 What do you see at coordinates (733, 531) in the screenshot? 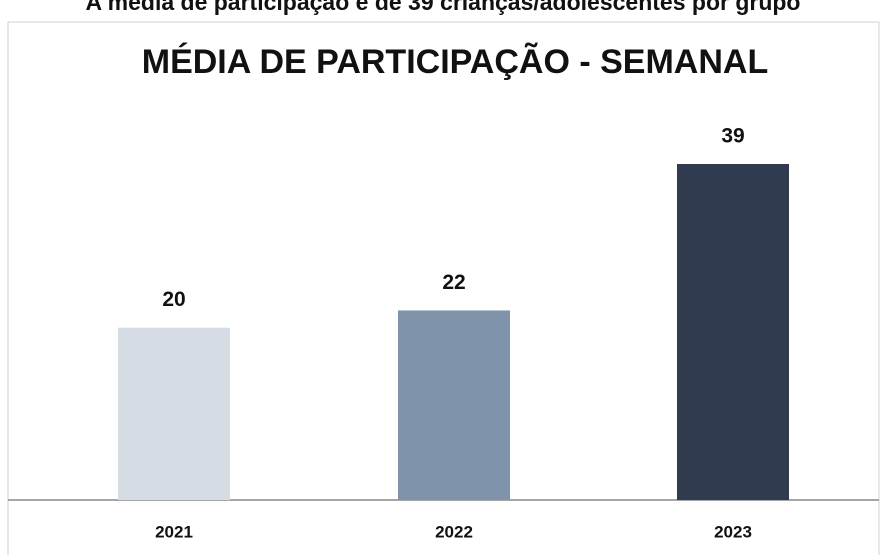
I see `x-tick-label: 2023` at bounding box center [733, 531].